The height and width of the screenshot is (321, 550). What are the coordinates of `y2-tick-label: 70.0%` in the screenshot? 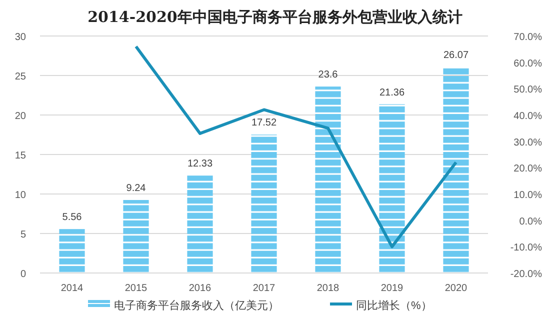 It's located at (528, 37).